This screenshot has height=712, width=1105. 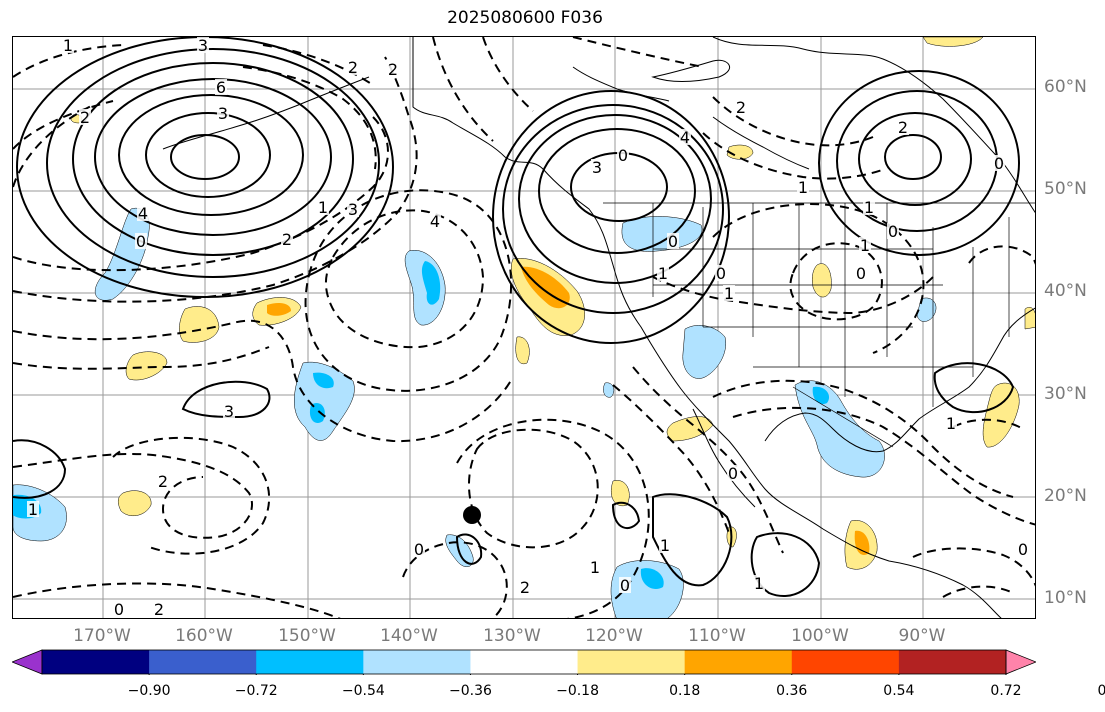 What do you see at coordinates (1065, 87) in the screenshot?
I see `lat-label: 60°N` at bounding box center [1065, 87].